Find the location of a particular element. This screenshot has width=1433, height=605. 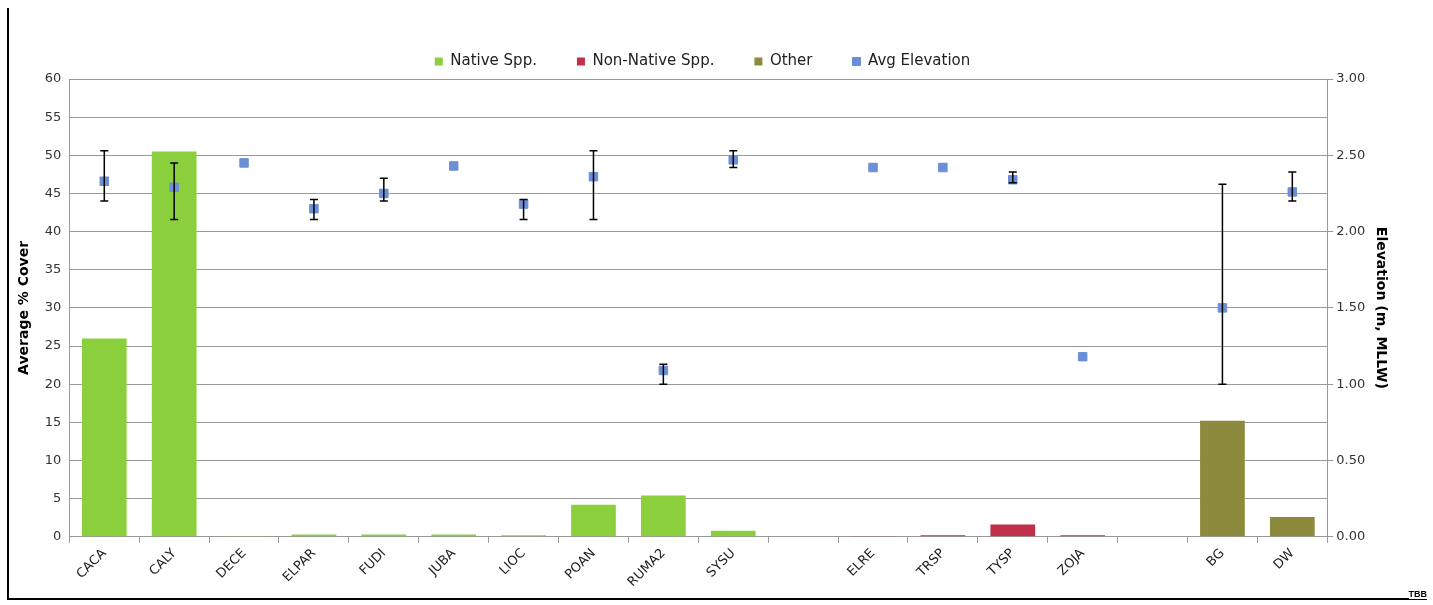

y-tick-label: 55 is located at coordinates (53, 116).